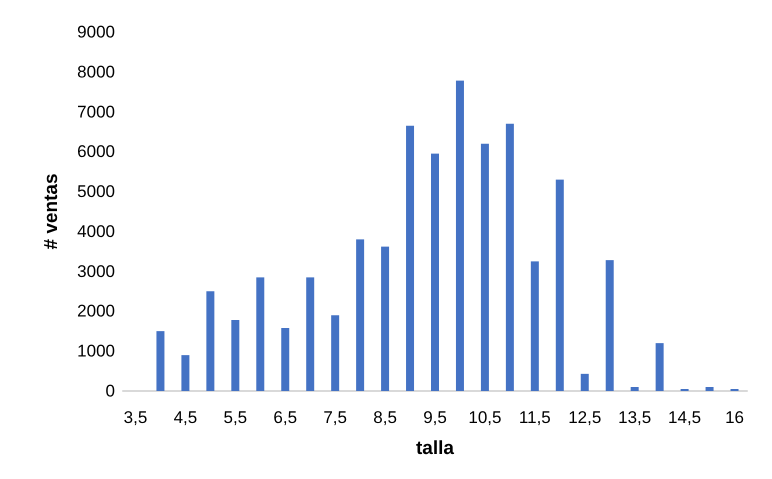 This screenshot has width=772, height=479. I want to click on x-axis-title: talla, so click(435, 448).